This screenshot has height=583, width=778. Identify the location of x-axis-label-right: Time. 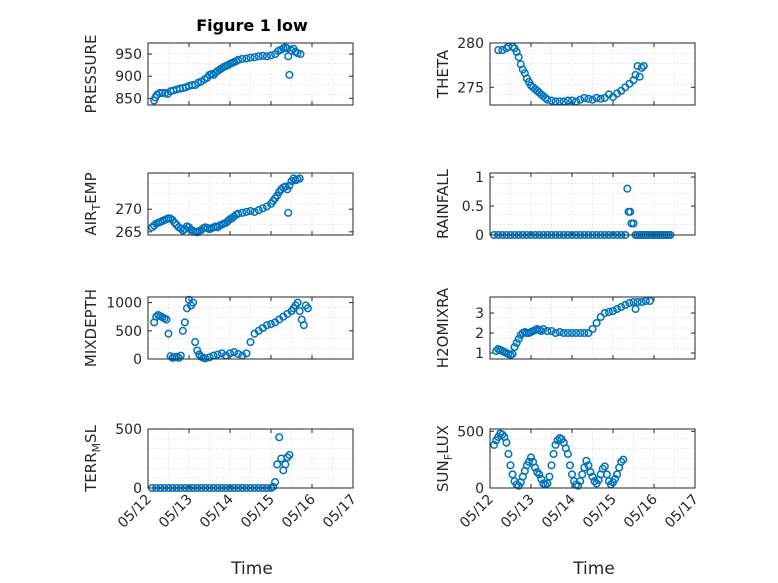
(593, 569).